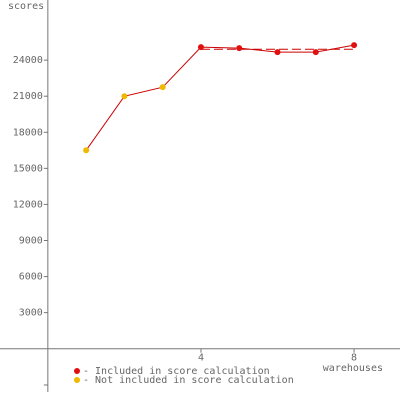 This screenshot has height=400, width=400. Describe the element at coordinates (354, 358) in the screenshot. I see `x-tick-label: 8` at that location.